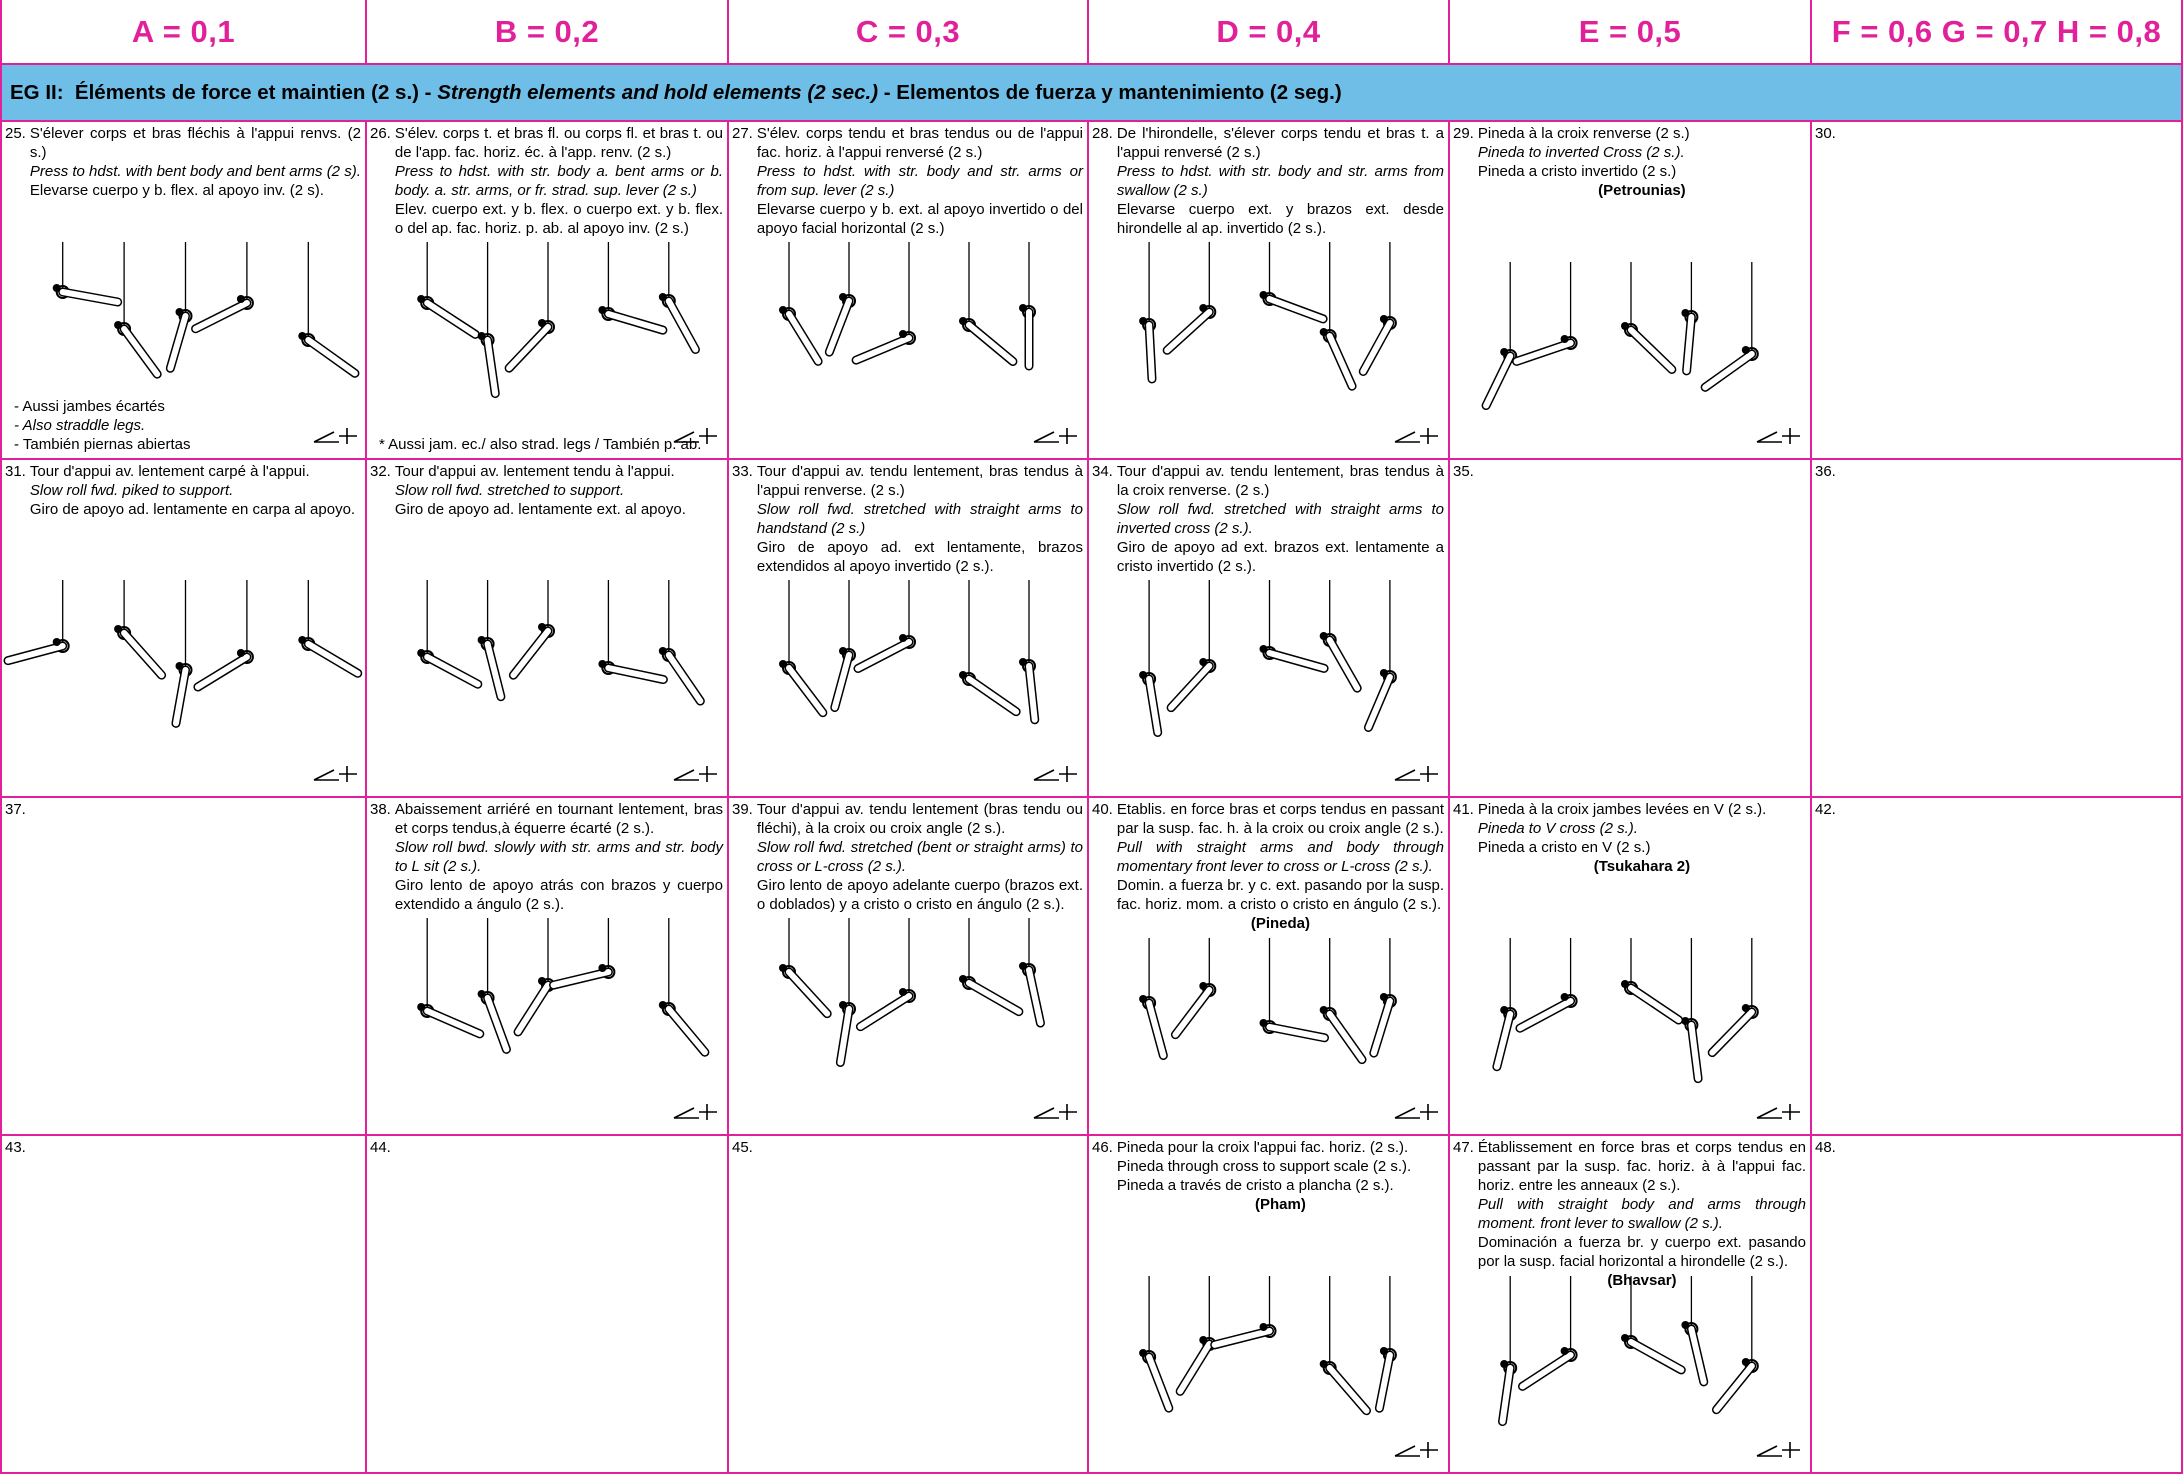 This screenshot has width=2183, height=1474. What do you see at coordinates (380, 133) in the screenshot?
I see `element-number: 26.` at bounding box center [380, 133].